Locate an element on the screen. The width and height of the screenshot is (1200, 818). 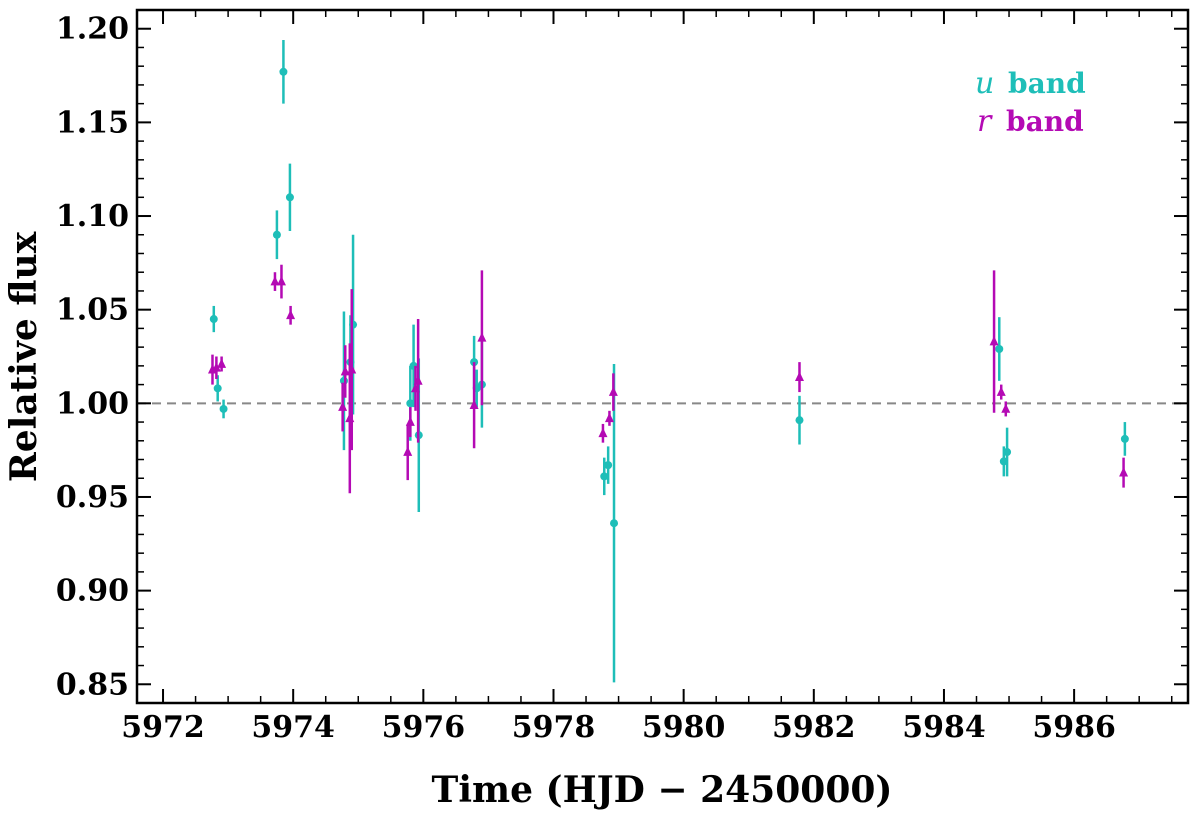
y-tick-label: 1.00 is located at coordinates (92, 403).